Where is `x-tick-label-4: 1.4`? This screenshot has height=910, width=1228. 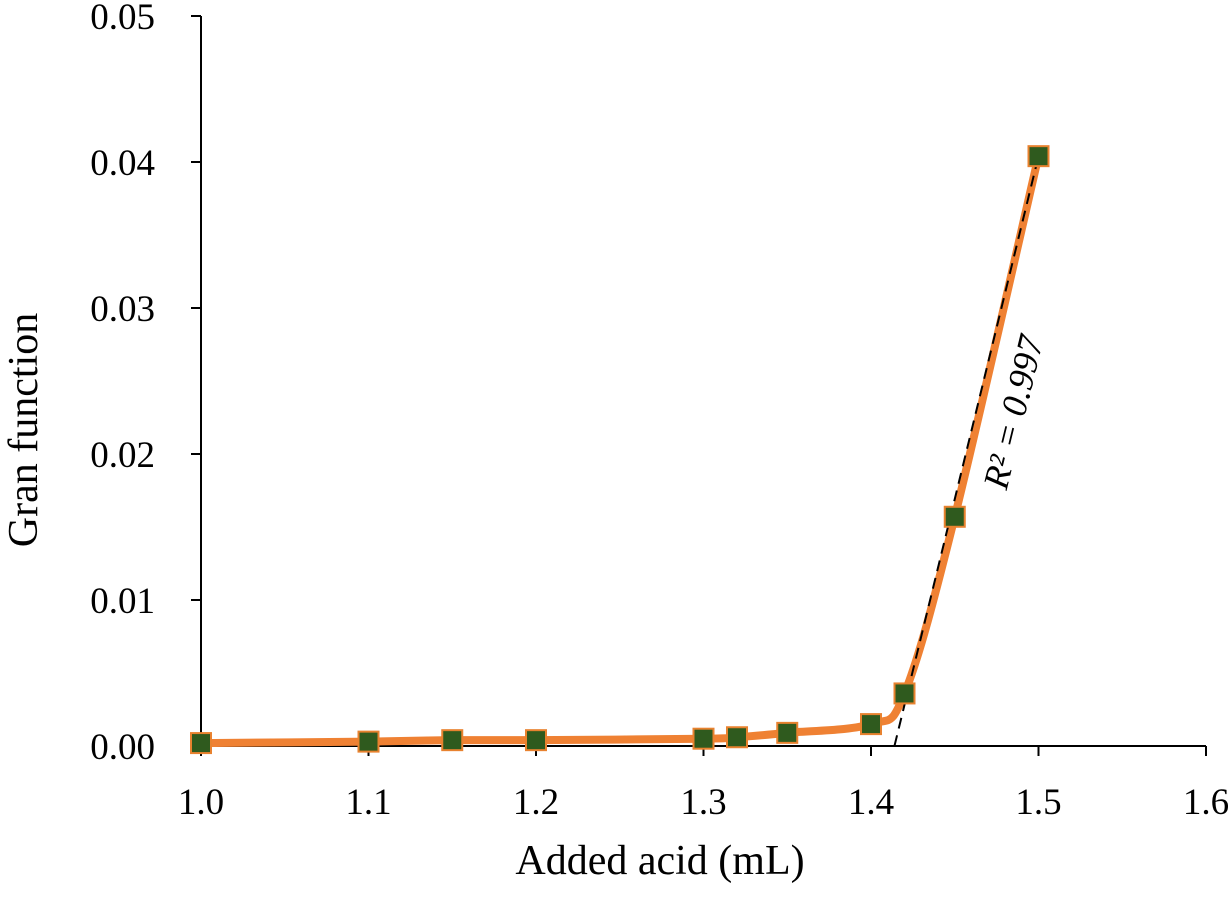
x-tick-label-4: 1.4 is located at coordinates (871, 802).